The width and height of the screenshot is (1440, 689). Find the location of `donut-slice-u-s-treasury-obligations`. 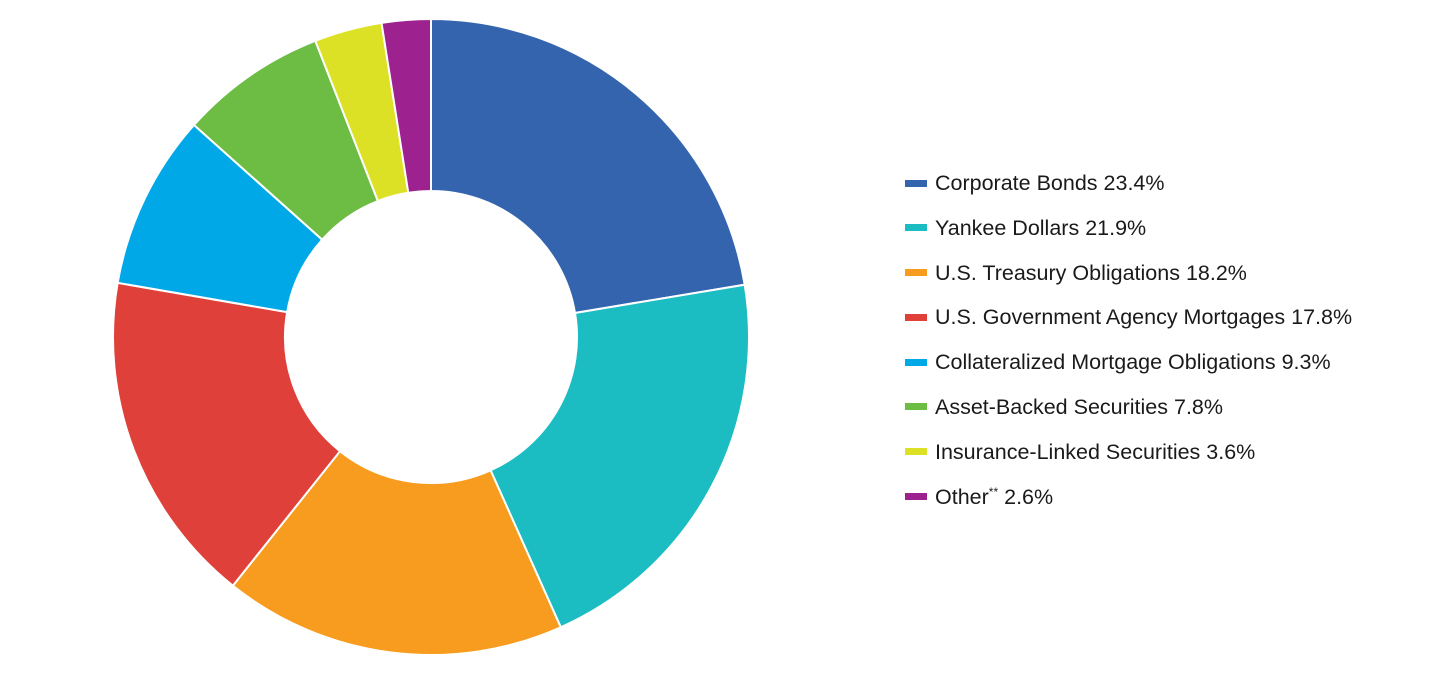

donut-slice-u-s-treasury-obligations is located at coordinates (397, 552).